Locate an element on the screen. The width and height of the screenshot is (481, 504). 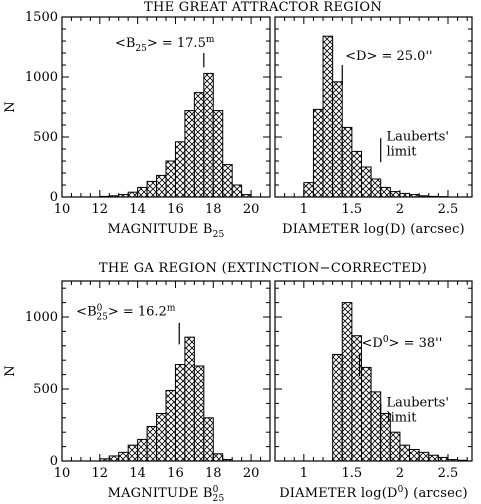
annotation-text: <D0> = 38'' is located at coordinates (401, 343).